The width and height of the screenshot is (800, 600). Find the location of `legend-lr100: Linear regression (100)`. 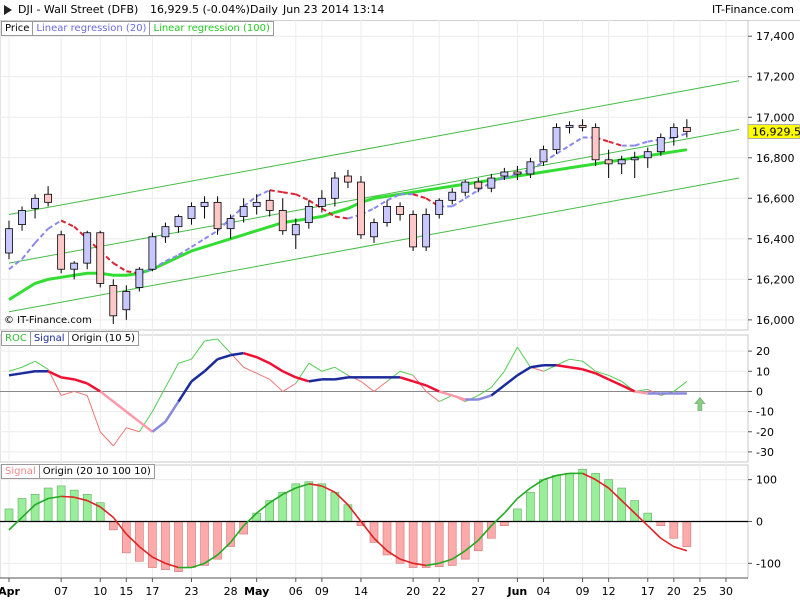

legend-lr100: Linear regression (100) is located at coordinates (211, 28).